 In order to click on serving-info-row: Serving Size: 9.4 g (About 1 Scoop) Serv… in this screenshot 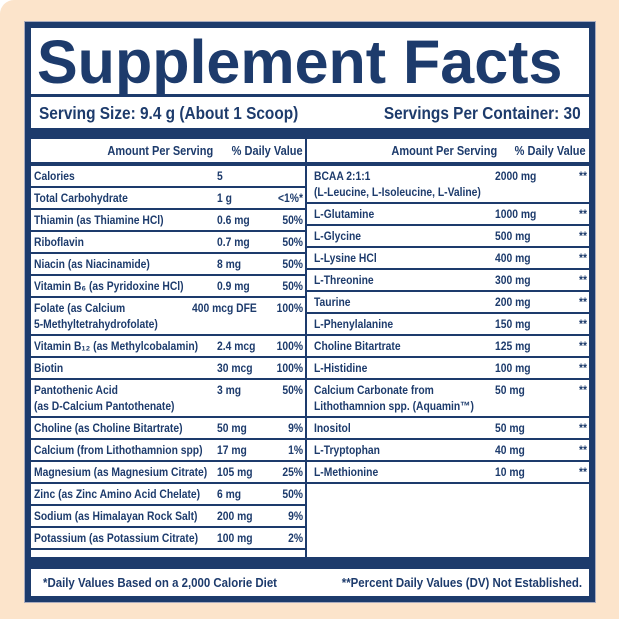, I will do `click(310, 112)`.